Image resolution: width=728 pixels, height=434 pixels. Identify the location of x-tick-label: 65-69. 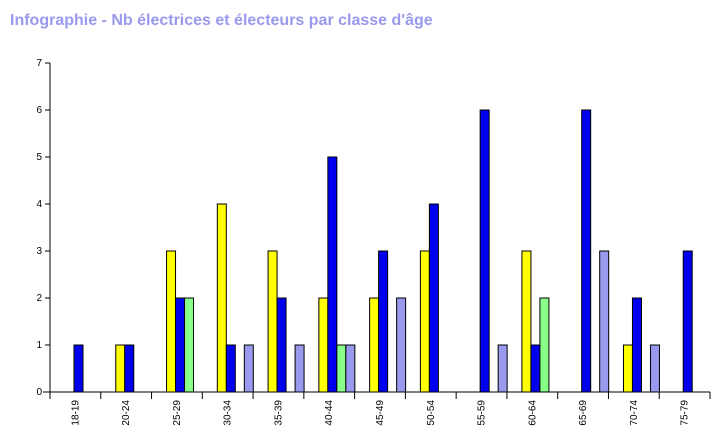
(583, 413).